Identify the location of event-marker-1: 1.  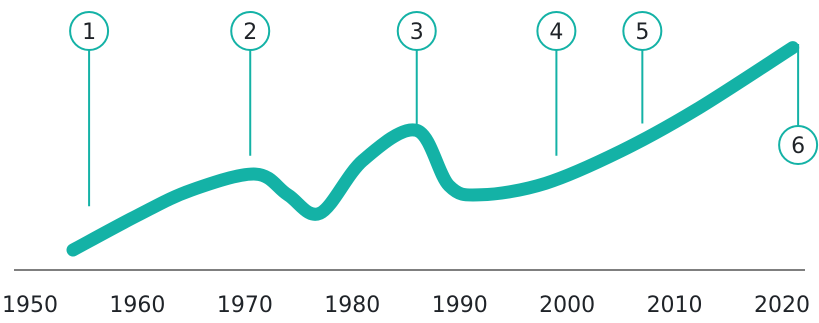
(89, 109).